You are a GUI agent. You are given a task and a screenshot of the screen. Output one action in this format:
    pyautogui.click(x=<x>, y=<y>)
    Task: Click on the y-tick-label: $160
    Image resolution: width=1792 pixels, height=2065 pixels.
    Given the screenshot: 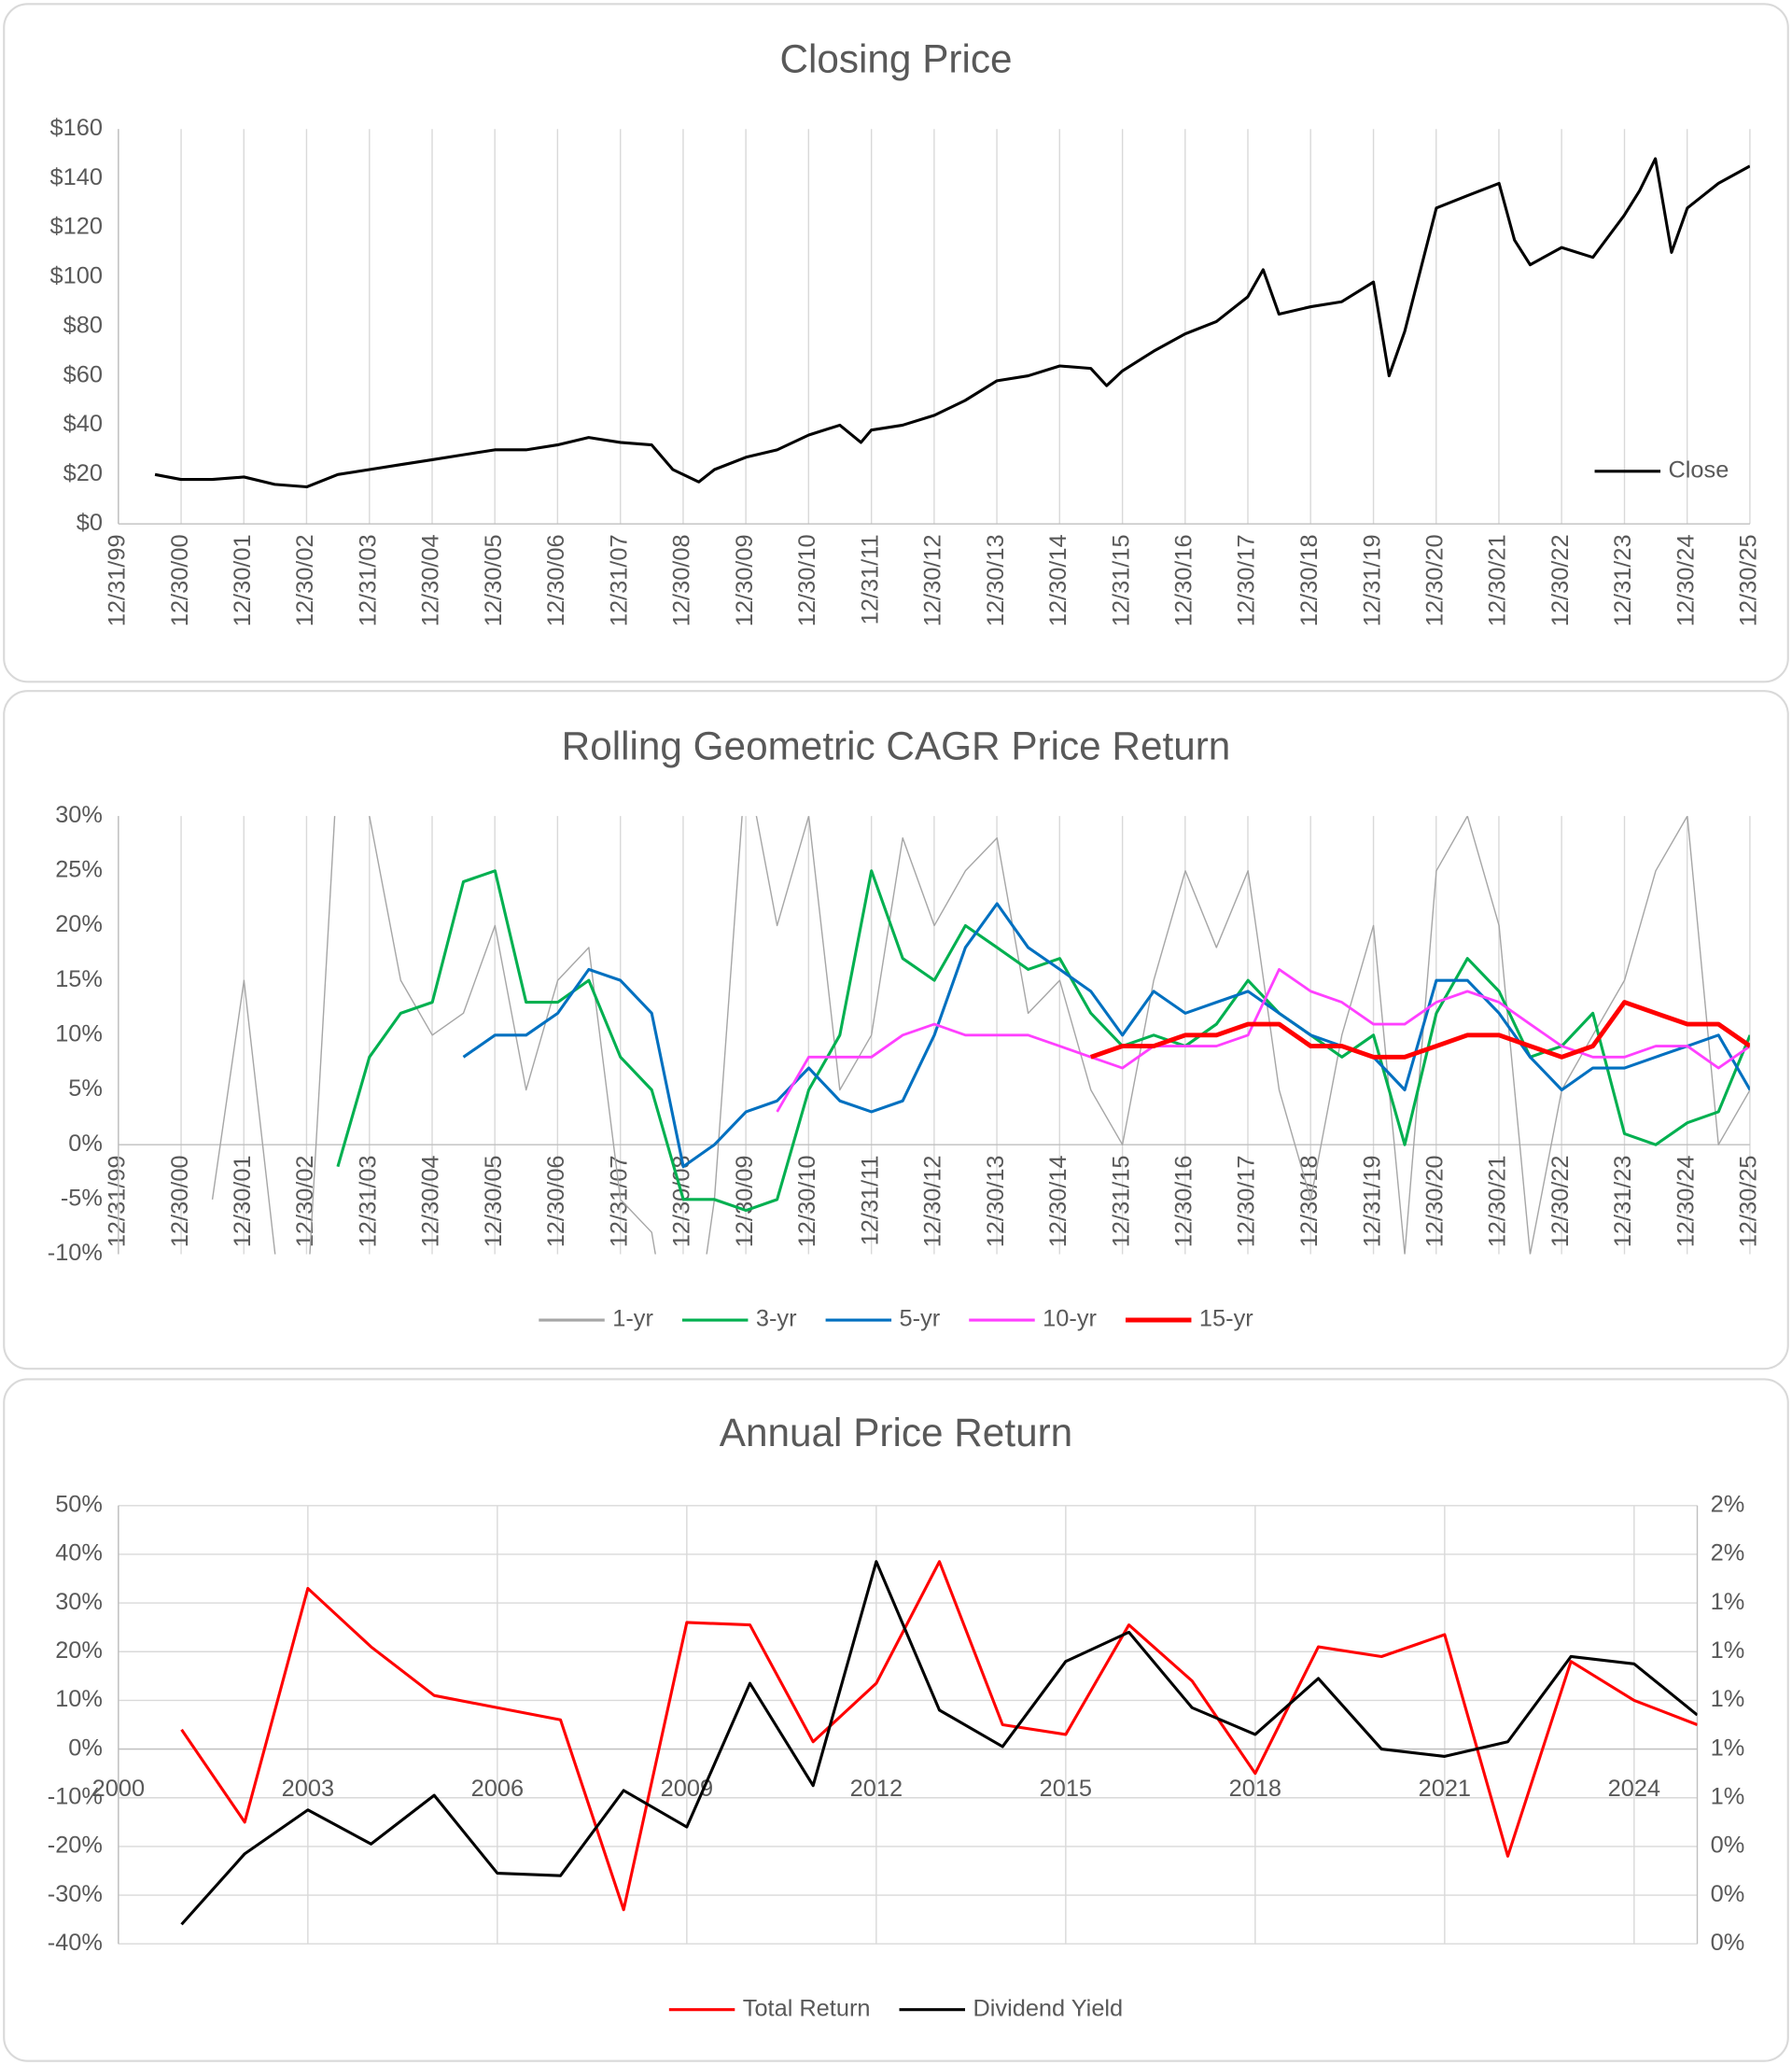 What is the action you would take?
    pyautogui.click(x=76, y=128)
    